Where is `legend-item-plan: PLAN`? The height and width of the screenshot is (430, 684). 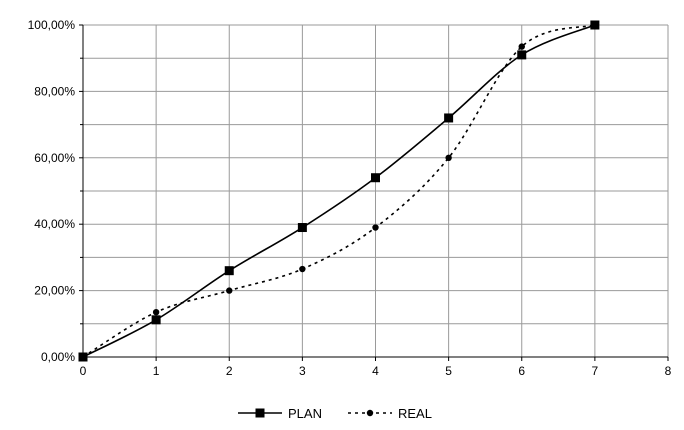
legend-item-plan: PLAN is located at coordinates (280, 413).